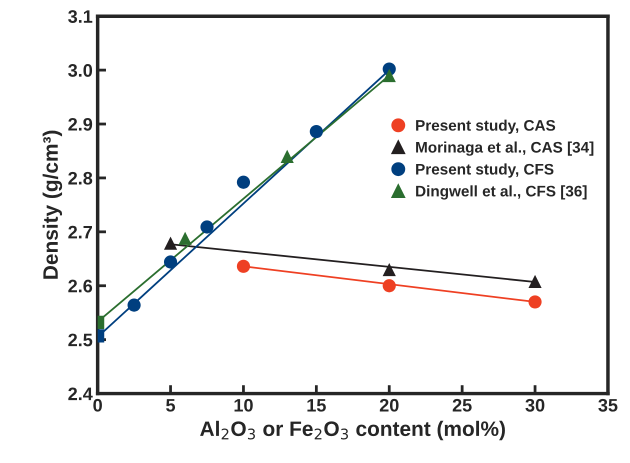 The height and width of the screenshot is (463, 630). I want to click on legend-label: Present study, CFS, so click(485, 170).